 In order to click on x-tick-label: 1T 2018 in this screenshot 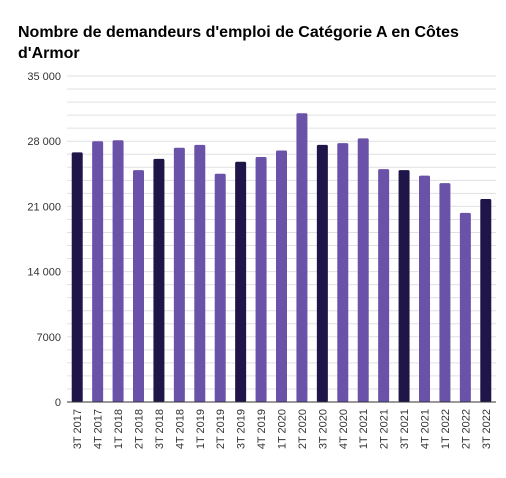, I will do `click(119, 429)`.